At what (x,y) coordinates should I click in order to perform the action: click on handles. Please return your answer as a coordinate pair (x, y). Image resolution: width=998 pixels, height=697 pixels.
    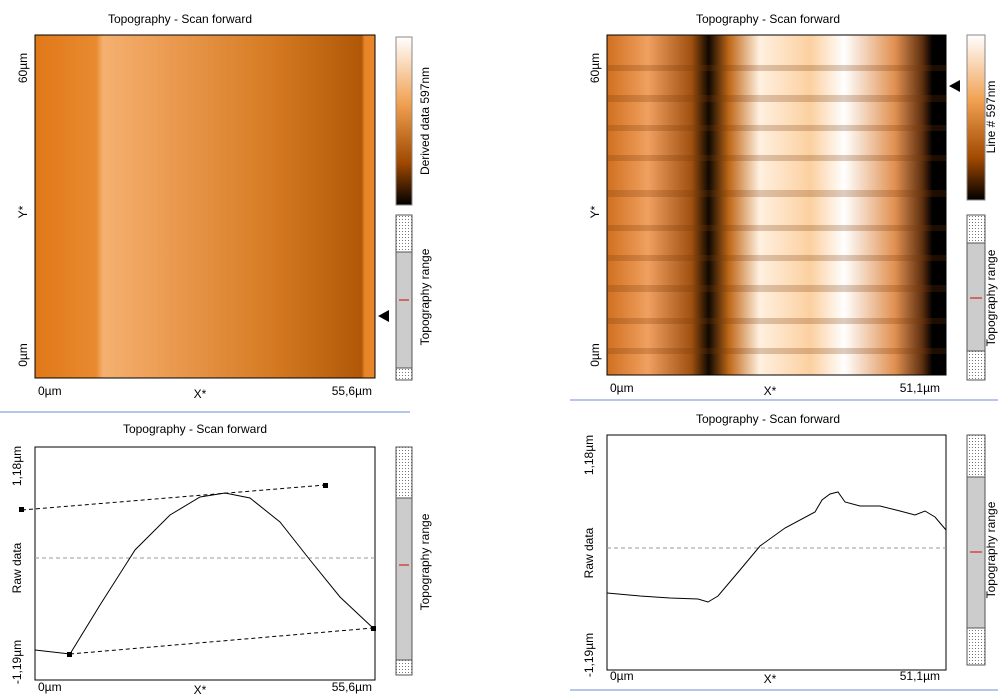
    Looking at the image, I should click on (197, 570).